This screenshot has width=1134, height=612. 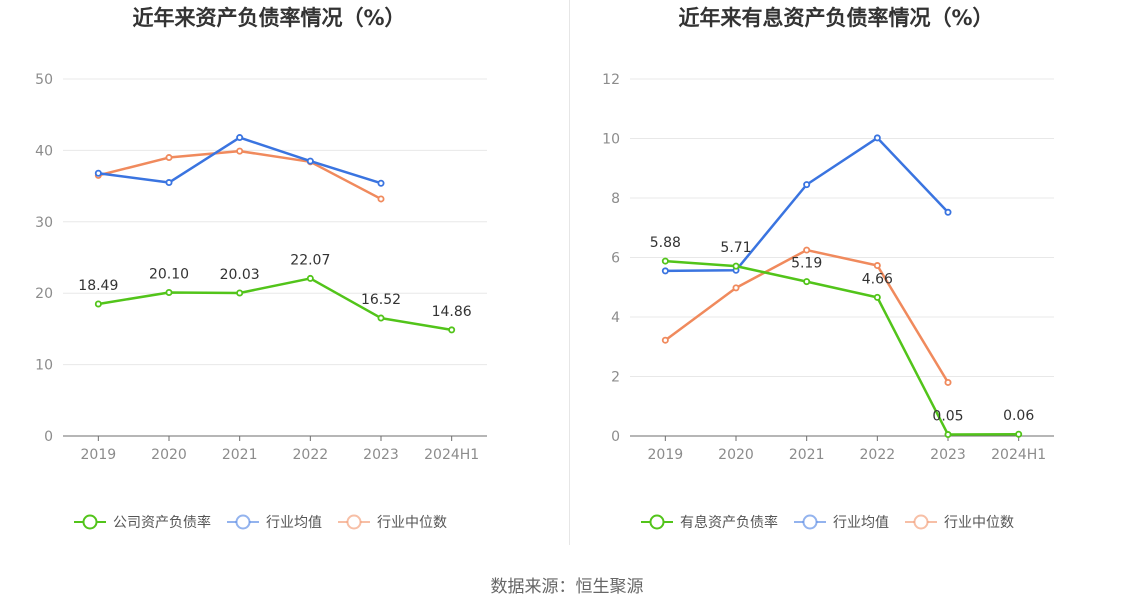 I want to click on legend: 公司资产负债率 行业均值 行业中位数, so click(x=260, y=522).